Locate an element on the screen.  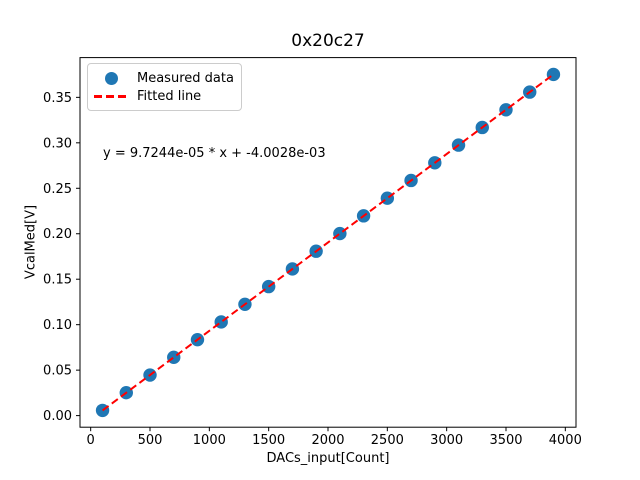
legend-label-measured-data: Measured data is located at coordinates (185, 78).